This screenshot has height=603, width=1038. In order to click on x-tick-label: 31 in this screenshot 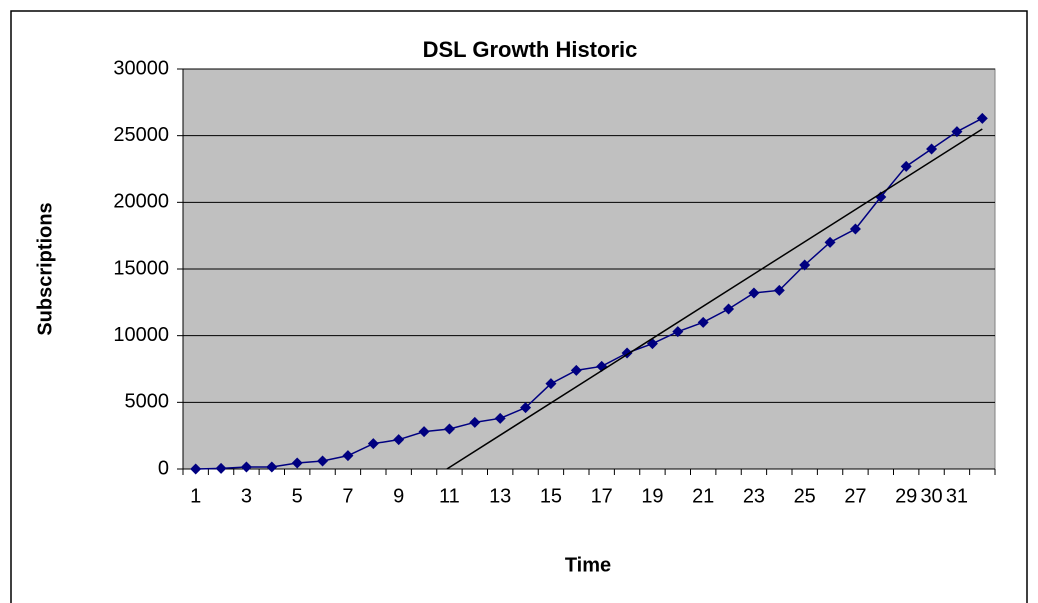, I will do `click(957, 496)`.